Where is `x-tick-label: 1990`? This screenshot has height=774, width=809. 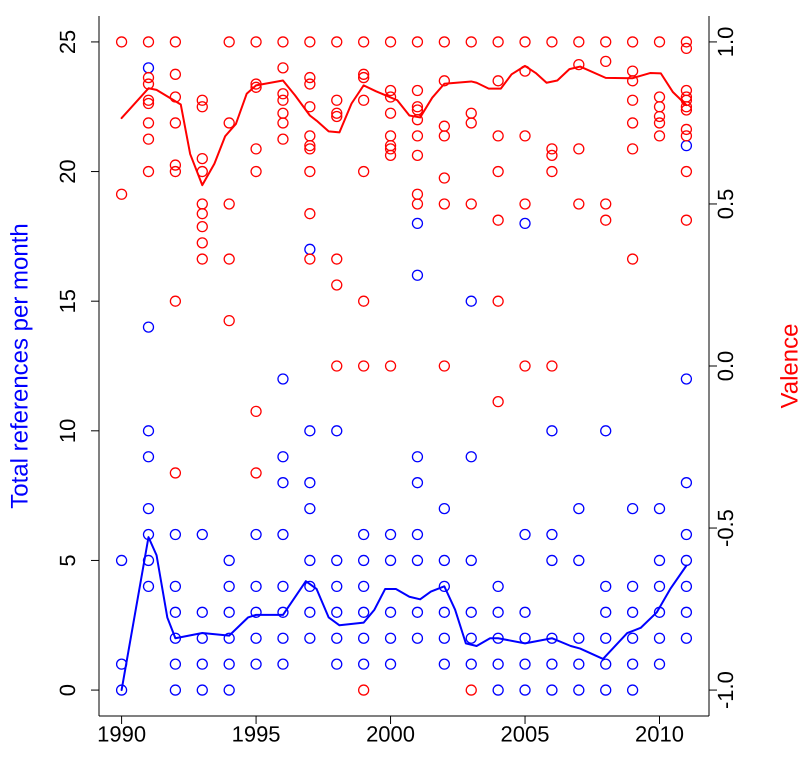 x-tick-label: 1990 is located at coordinates (121, 734).